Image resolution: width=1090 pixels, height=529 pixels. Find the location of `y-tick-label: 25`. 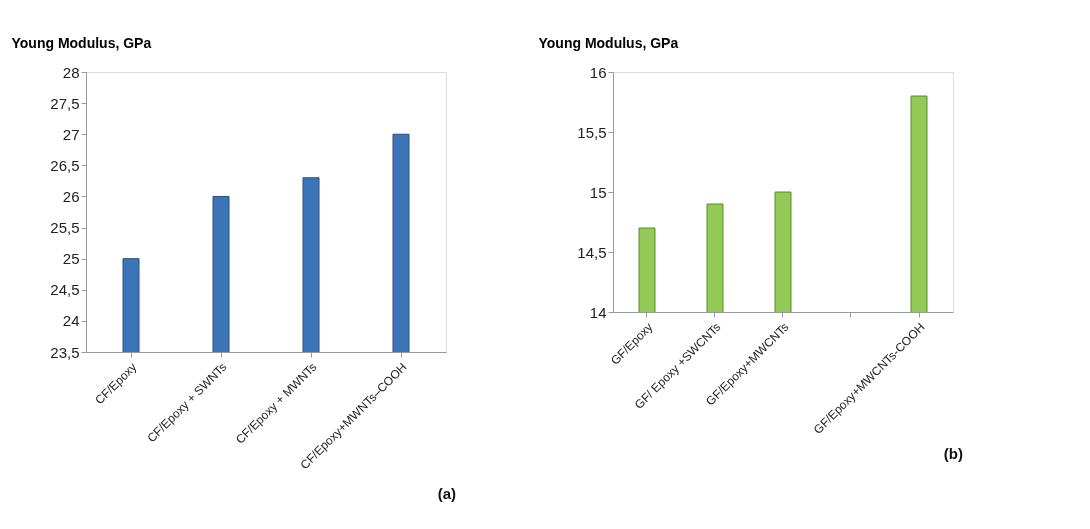

y-tick-label: 25 is located at coordinates (71, 259).